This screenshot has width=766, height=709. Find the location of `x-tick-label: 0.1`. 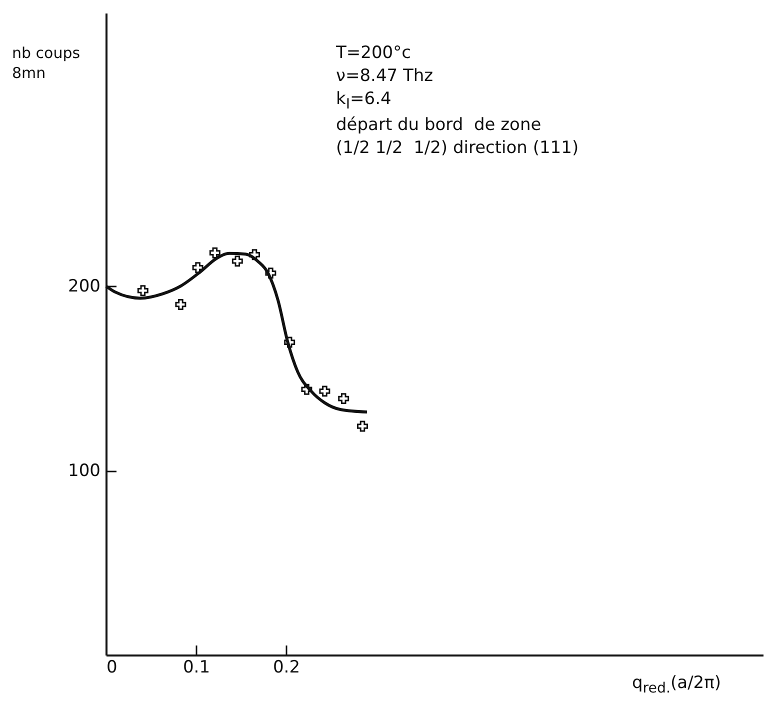

x-tick-label: 0.1 is located at coordinates (196, 668).